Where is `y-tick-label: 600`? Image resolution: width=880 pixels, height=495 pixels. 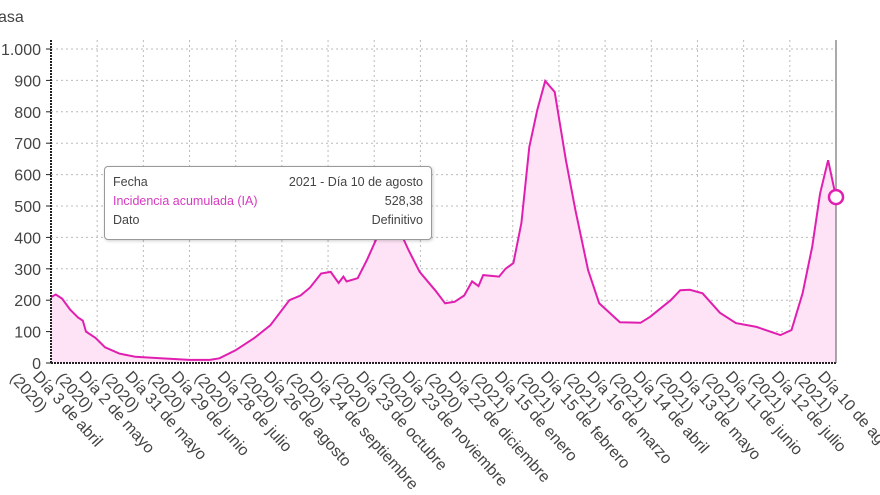
y-tick-label: 600 is located at coordinates (27, 176).